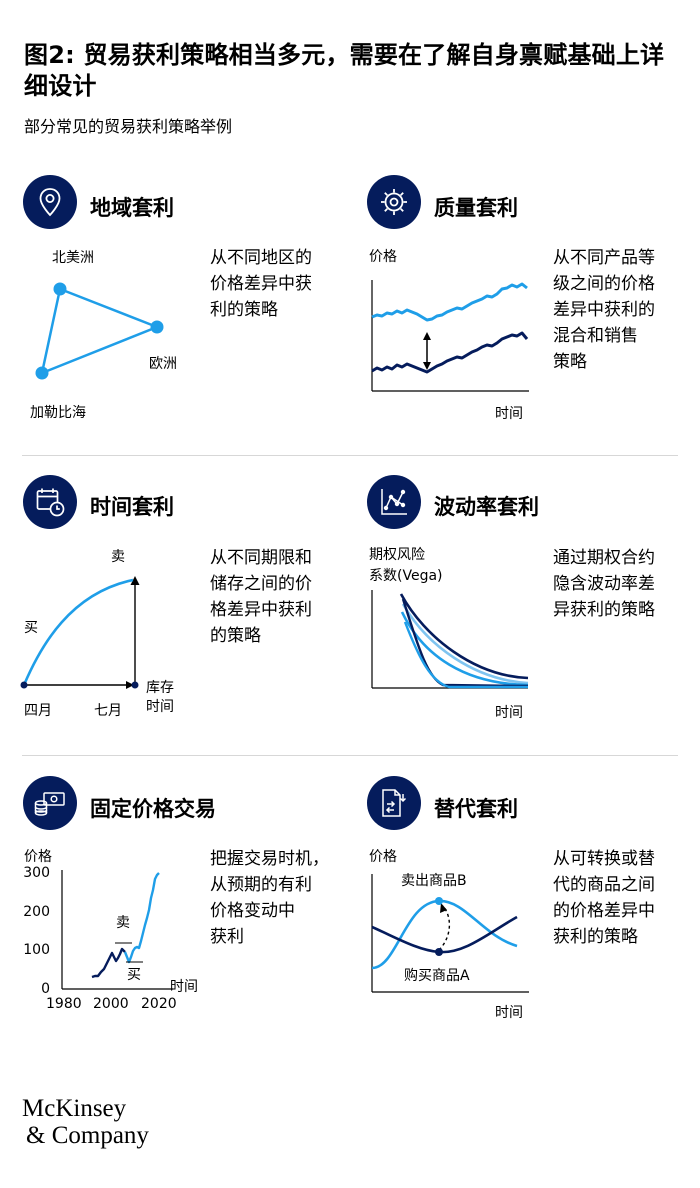  Describe the element at coordinates (135, 685) in the screenshot. I see `time-end-point` at that location.